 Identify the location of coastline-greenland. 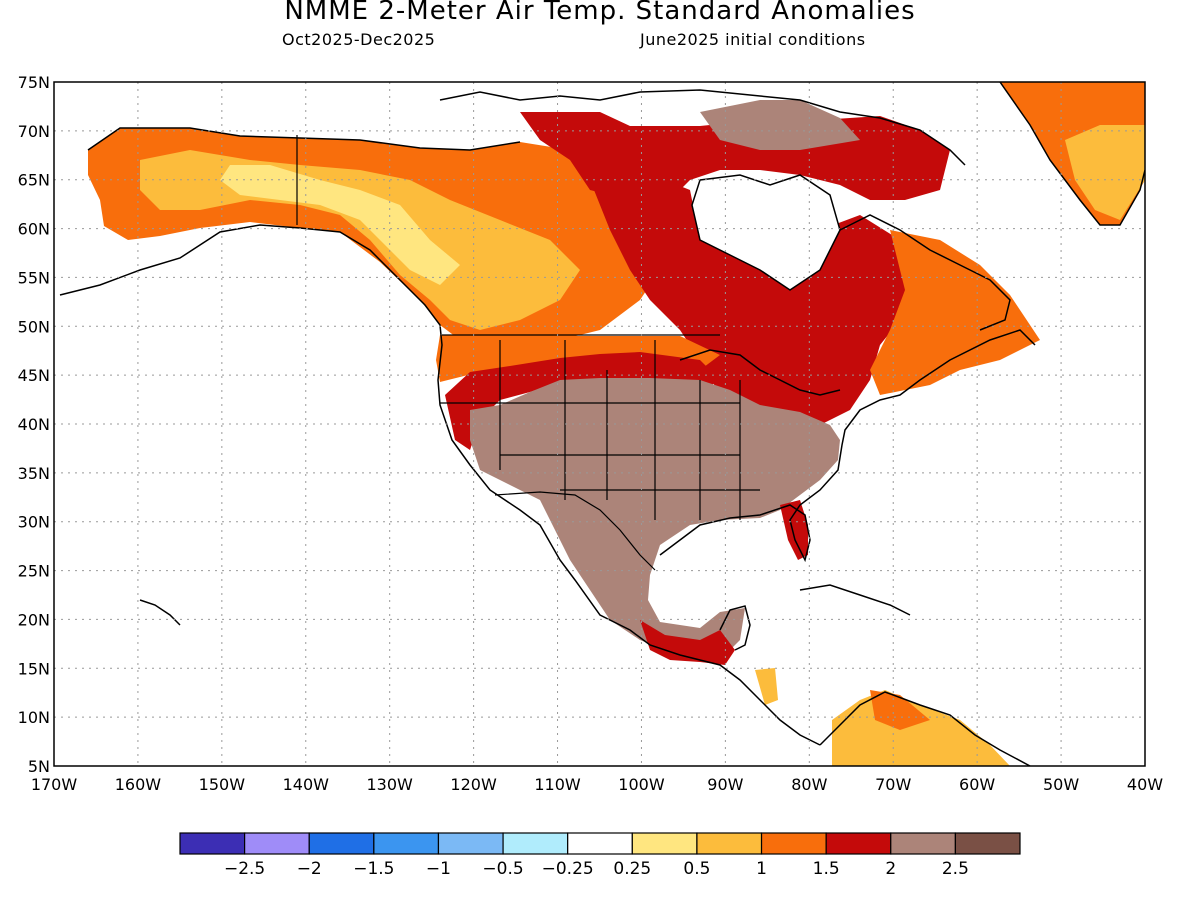
(1072, 154).